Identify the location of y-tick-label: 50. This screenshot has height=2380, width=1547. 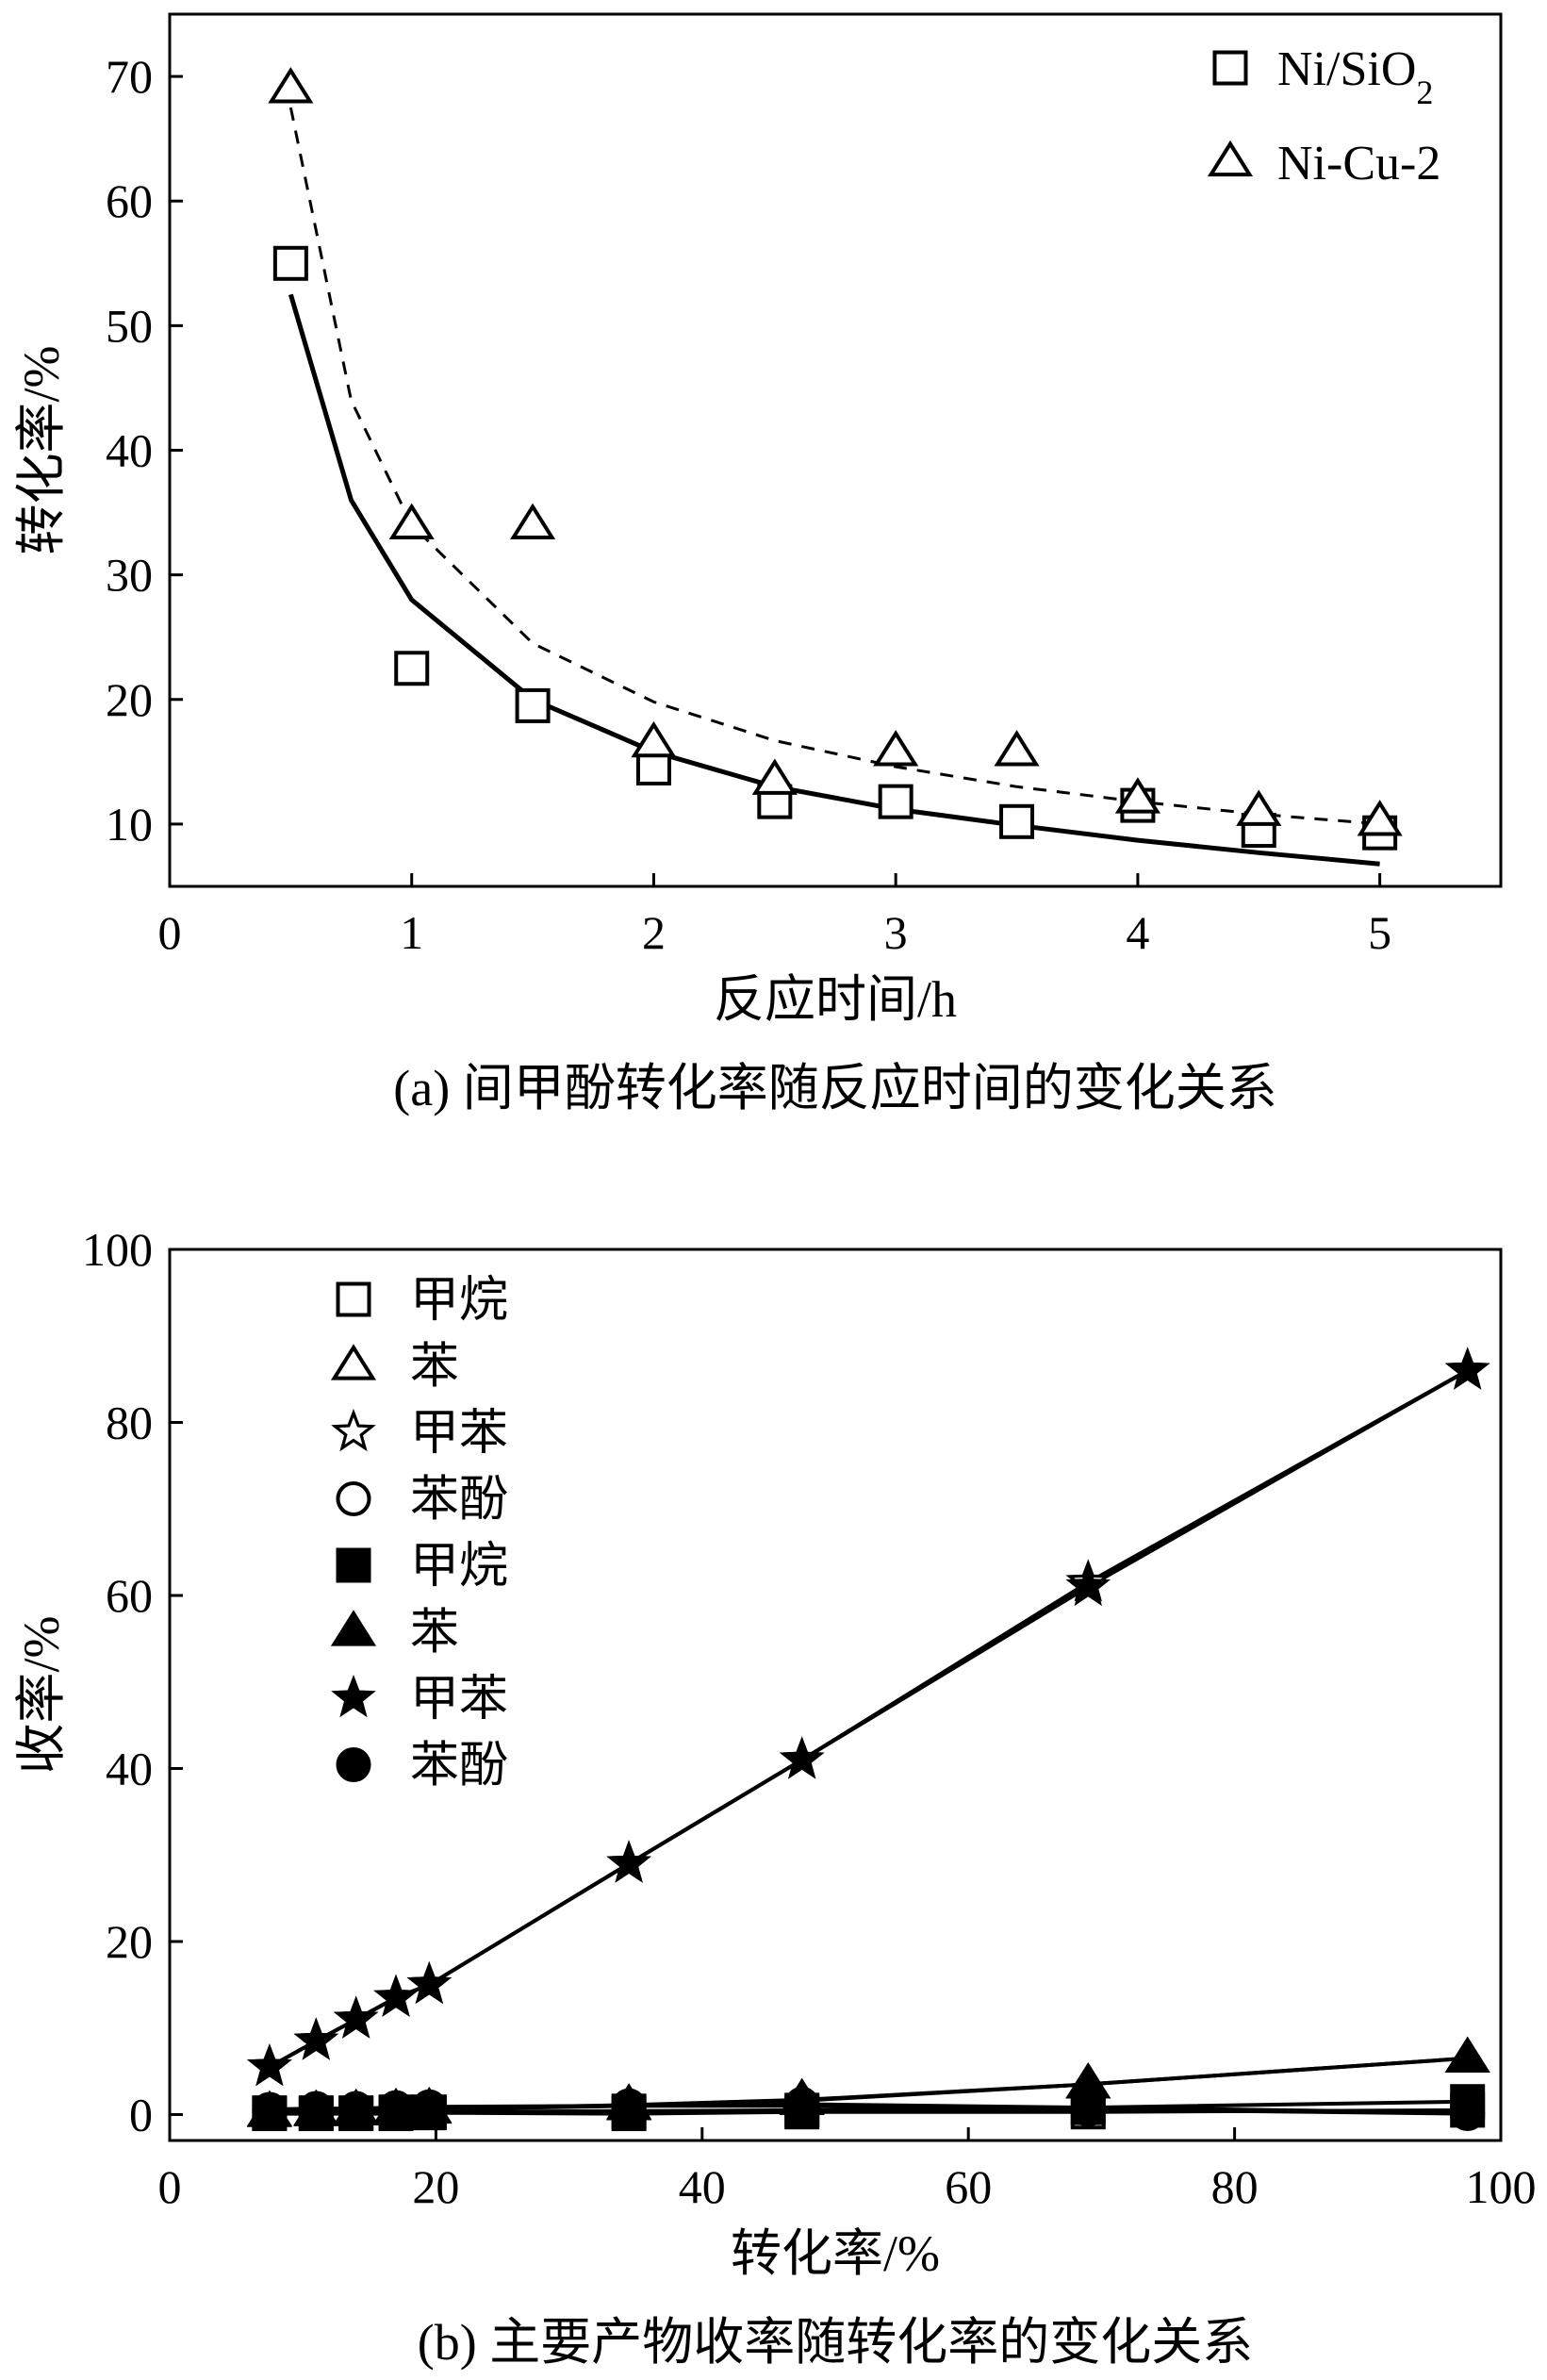
(129, 325).